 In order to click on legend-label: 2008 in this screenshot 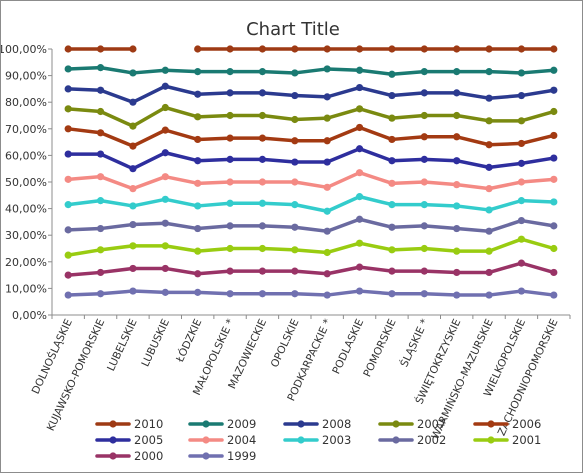, I will do `click(336, 424)`.